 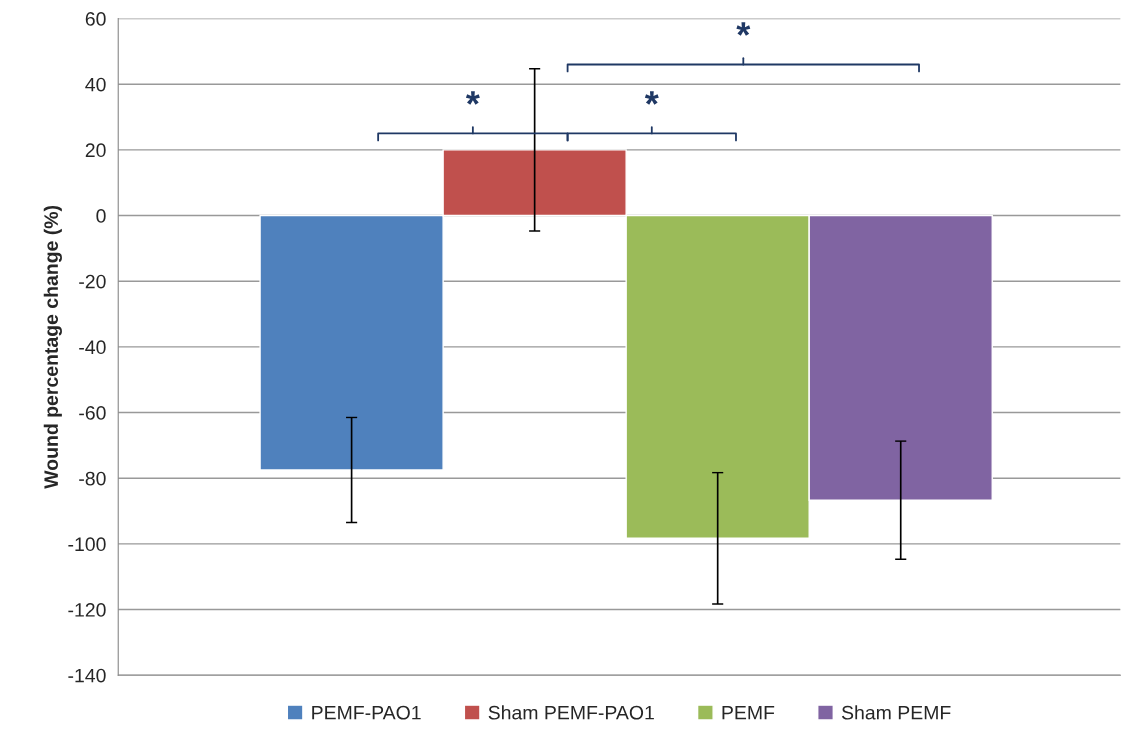 What do you see at coordinates (748, 712) in the screenshot?
I see `legend-label: PEMF` at bounding box center [748, 712].